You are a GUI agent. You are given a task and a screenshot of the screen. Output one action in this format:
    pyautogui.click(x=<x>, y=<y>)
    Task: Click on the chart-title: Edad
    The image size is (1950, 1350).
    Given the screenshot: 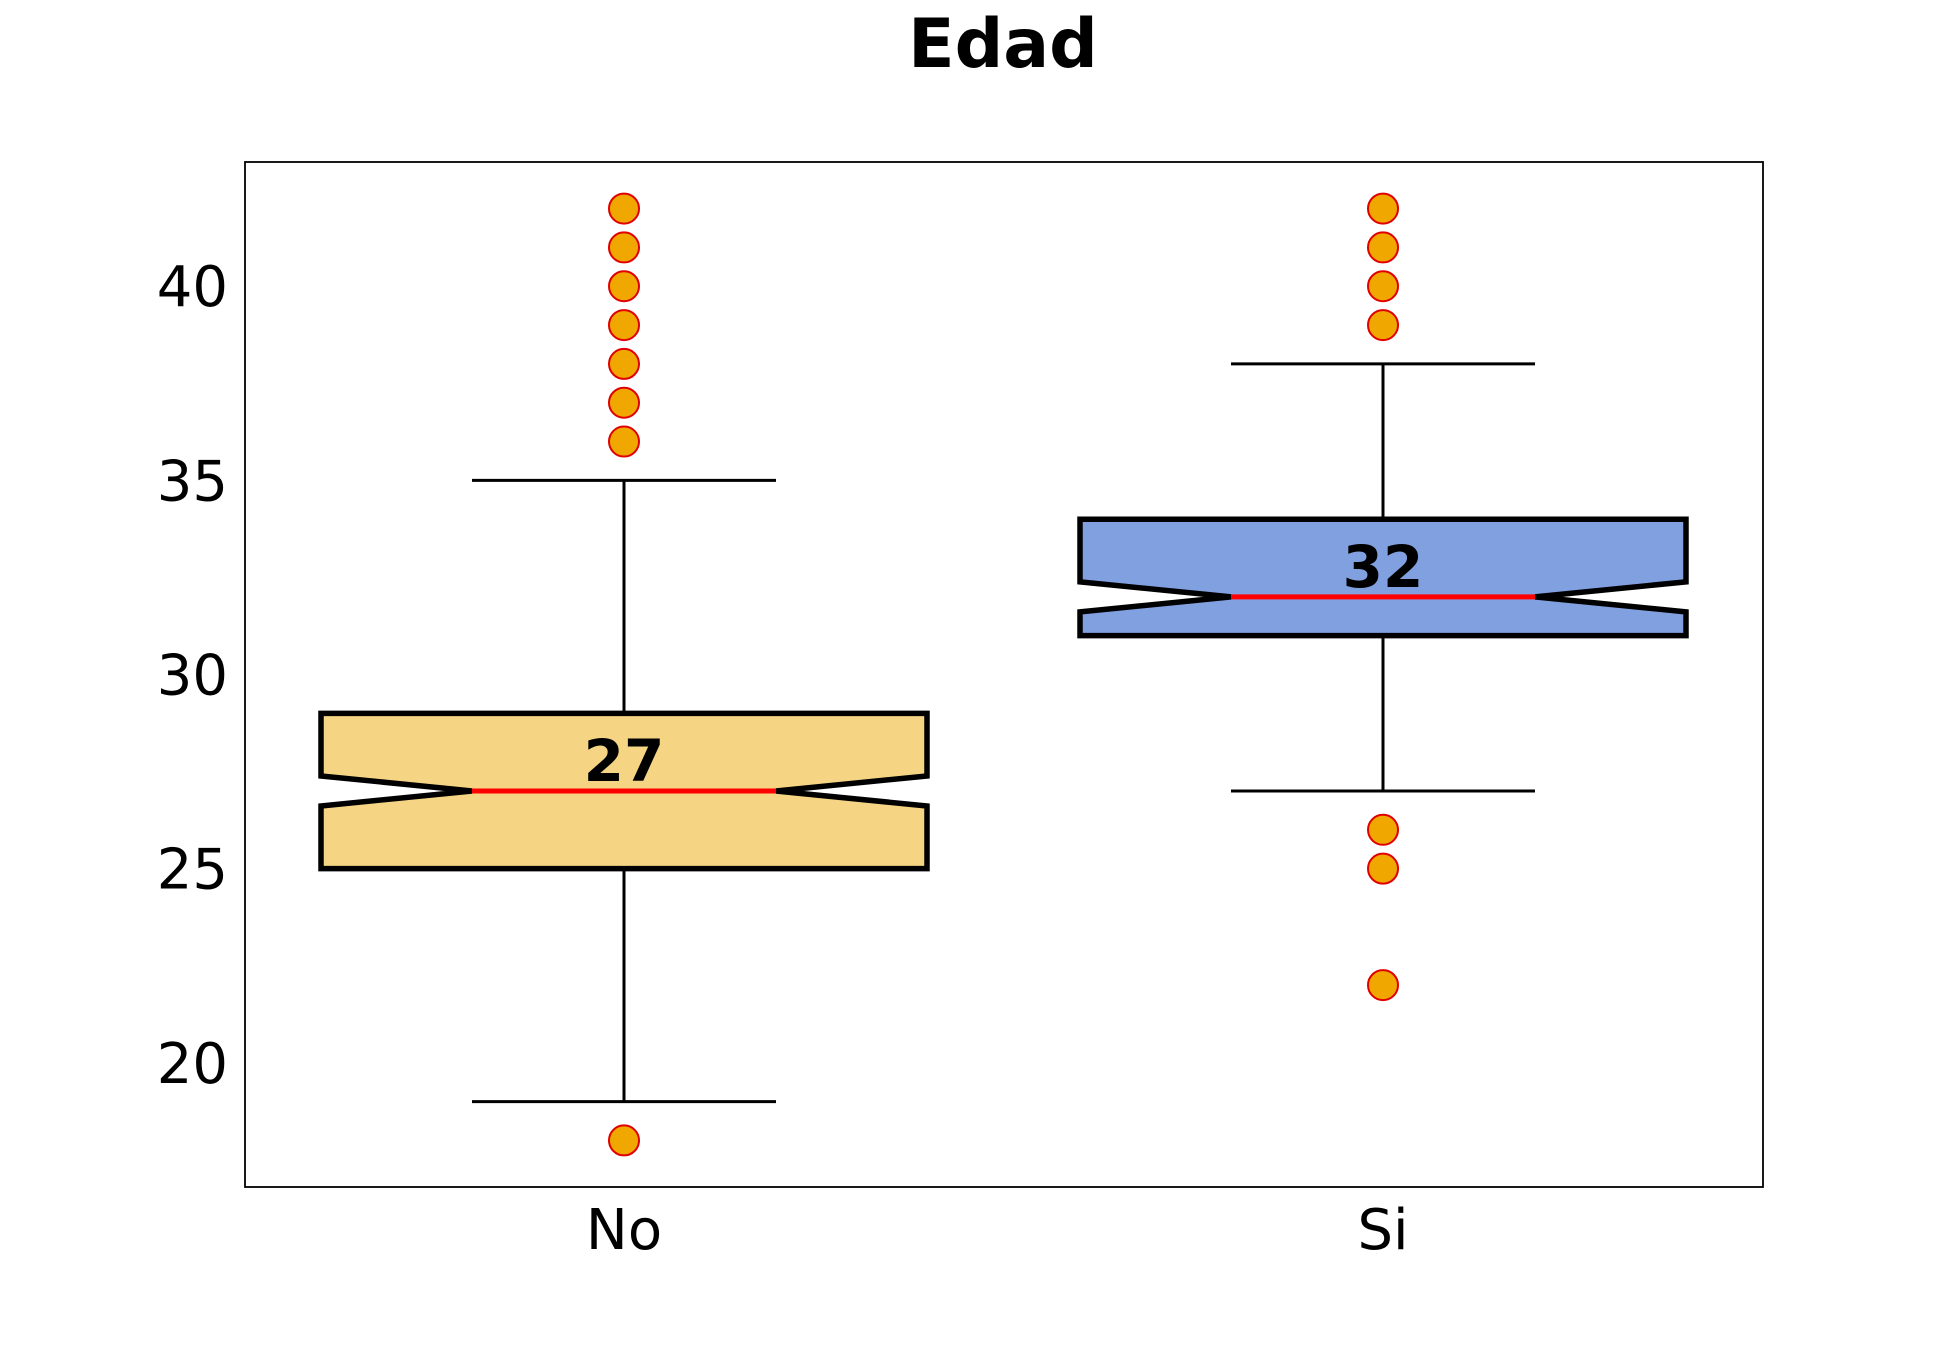 What is the action you would take?
    pyautogui.click(x=1003, y=44)
    